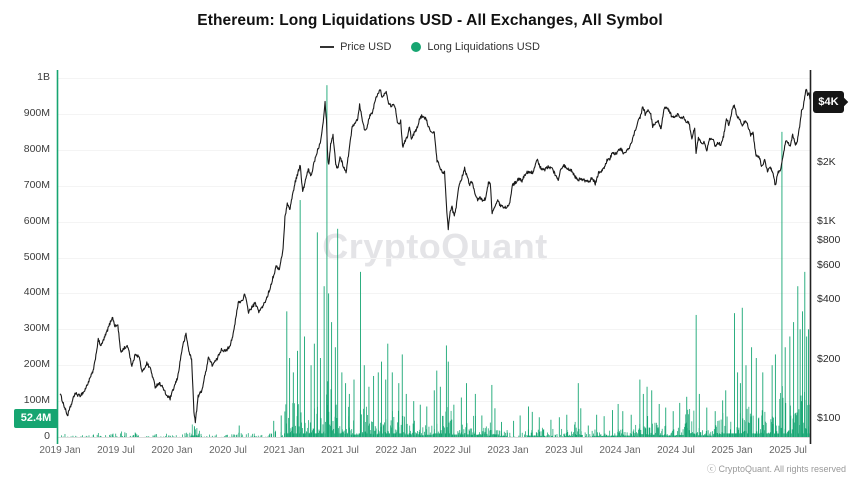 This screenshot has height=484, width=860. What do you see at coordinates (776, 469) in the screenshot?
I see `copyright-text: ⓒ CryptoQuant. All rights reserved` at bounding box center [776, 469].